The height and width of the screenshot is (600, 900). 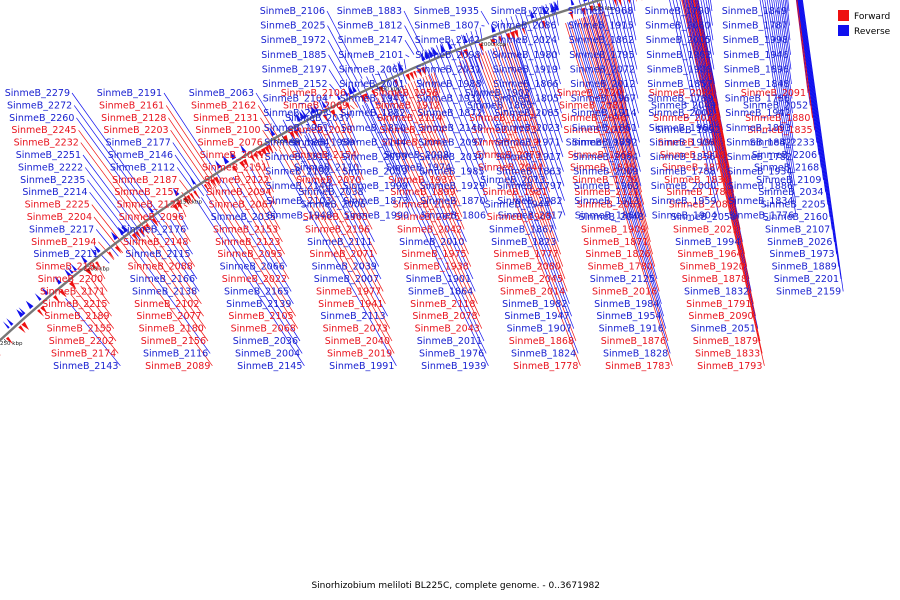 I want to click on gene-label: SinmeB_1998, so click(x=755, y=40).